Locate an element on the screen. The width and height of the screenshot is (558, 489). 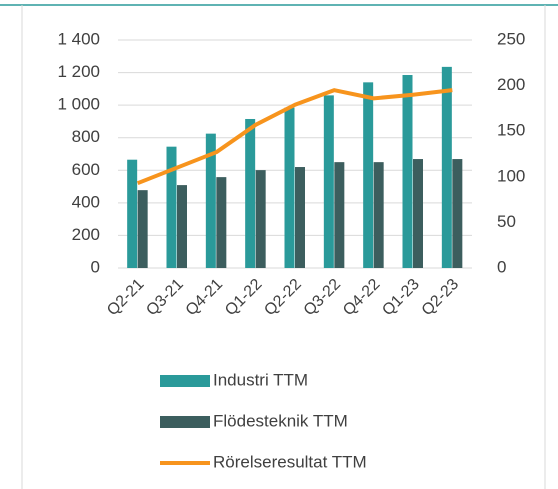
y2-tick-label: 0 is located at coordinates (501, 266).